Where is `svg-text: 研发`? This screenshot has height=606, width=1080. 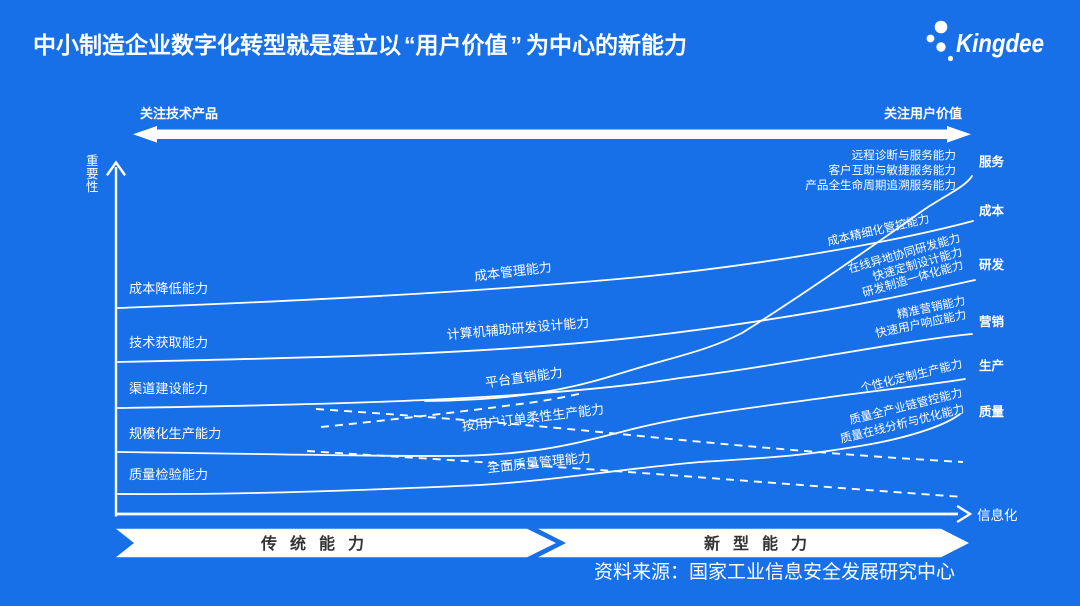 svg-text: 研发 is located at coordinates (992, 264).